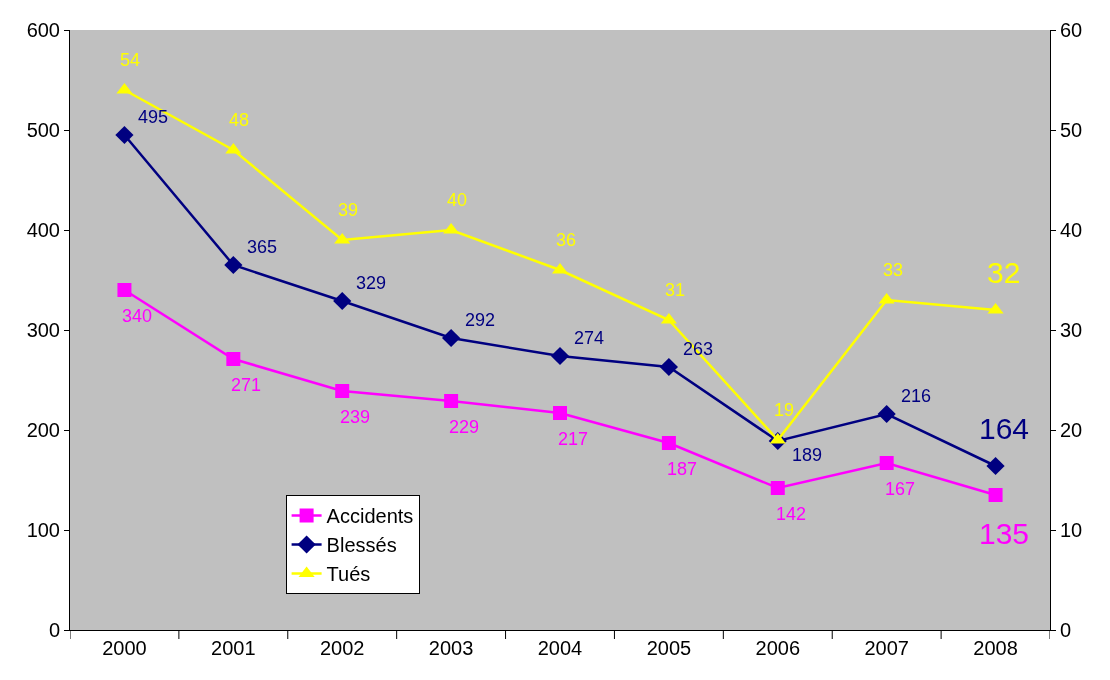  Describe the element at coordinates (1004, 428) in the screenshot. I see `data-label: 164` at that location.